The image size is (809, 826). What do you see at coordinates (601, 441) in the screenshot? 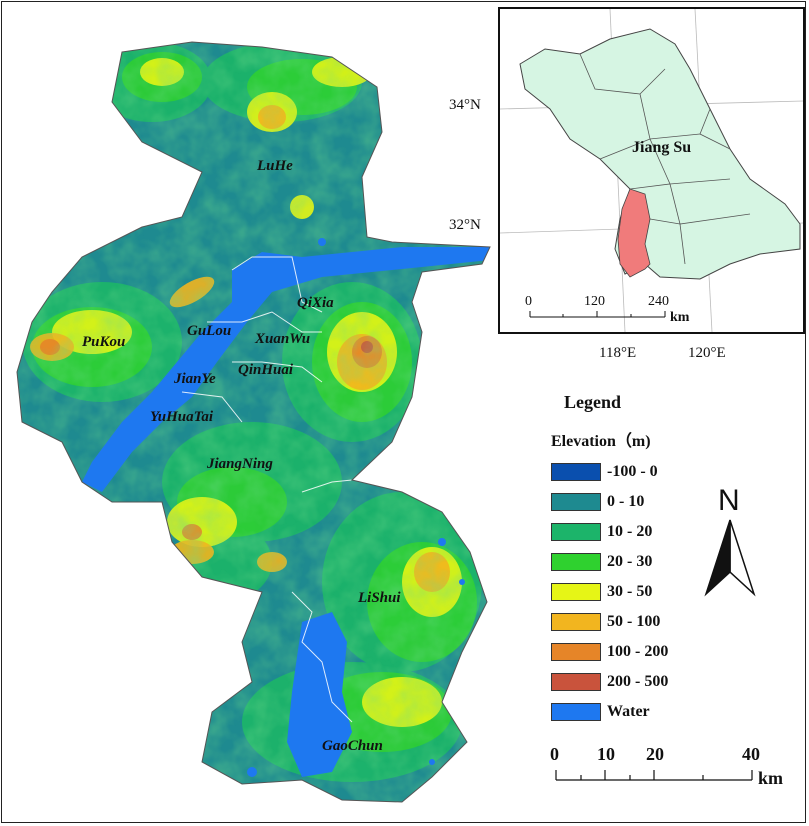
I see `legend-subtitle: Elevation（m)` at bounding box center [601, 441].